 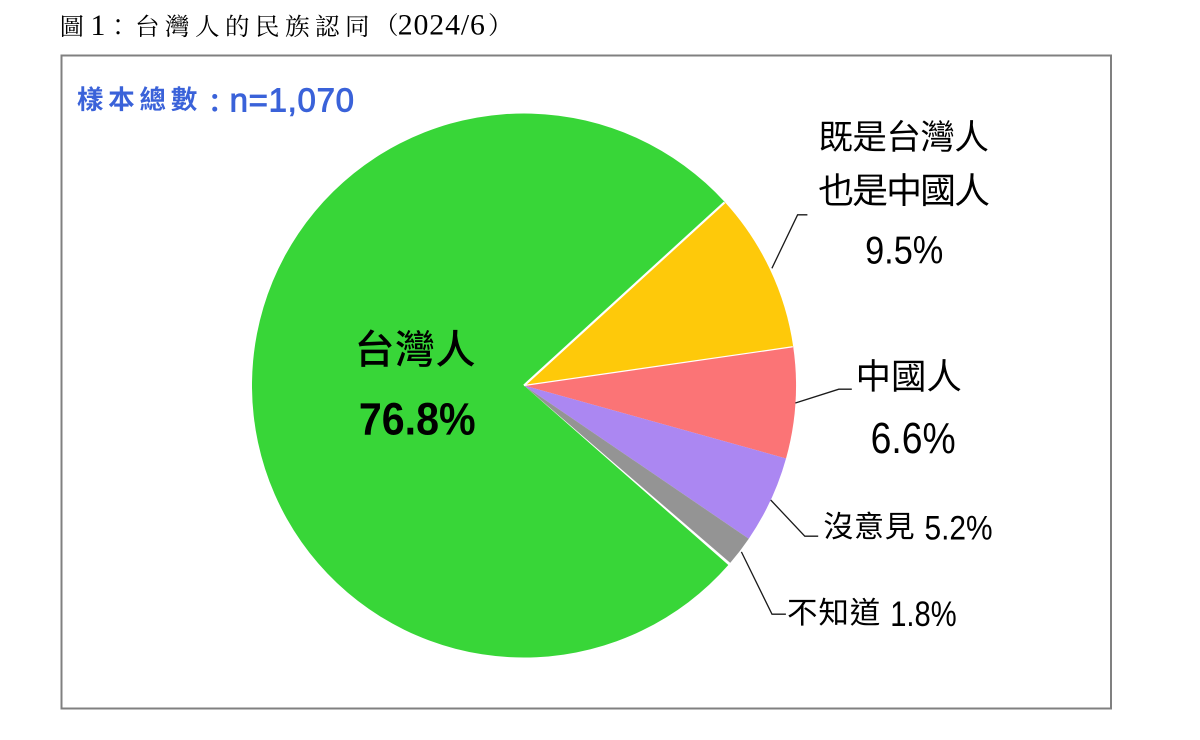 What do you see at coordinates (292, 100) in the screenshot?
I see `svg-text: n=1,070` at bounding box center [292, 100].